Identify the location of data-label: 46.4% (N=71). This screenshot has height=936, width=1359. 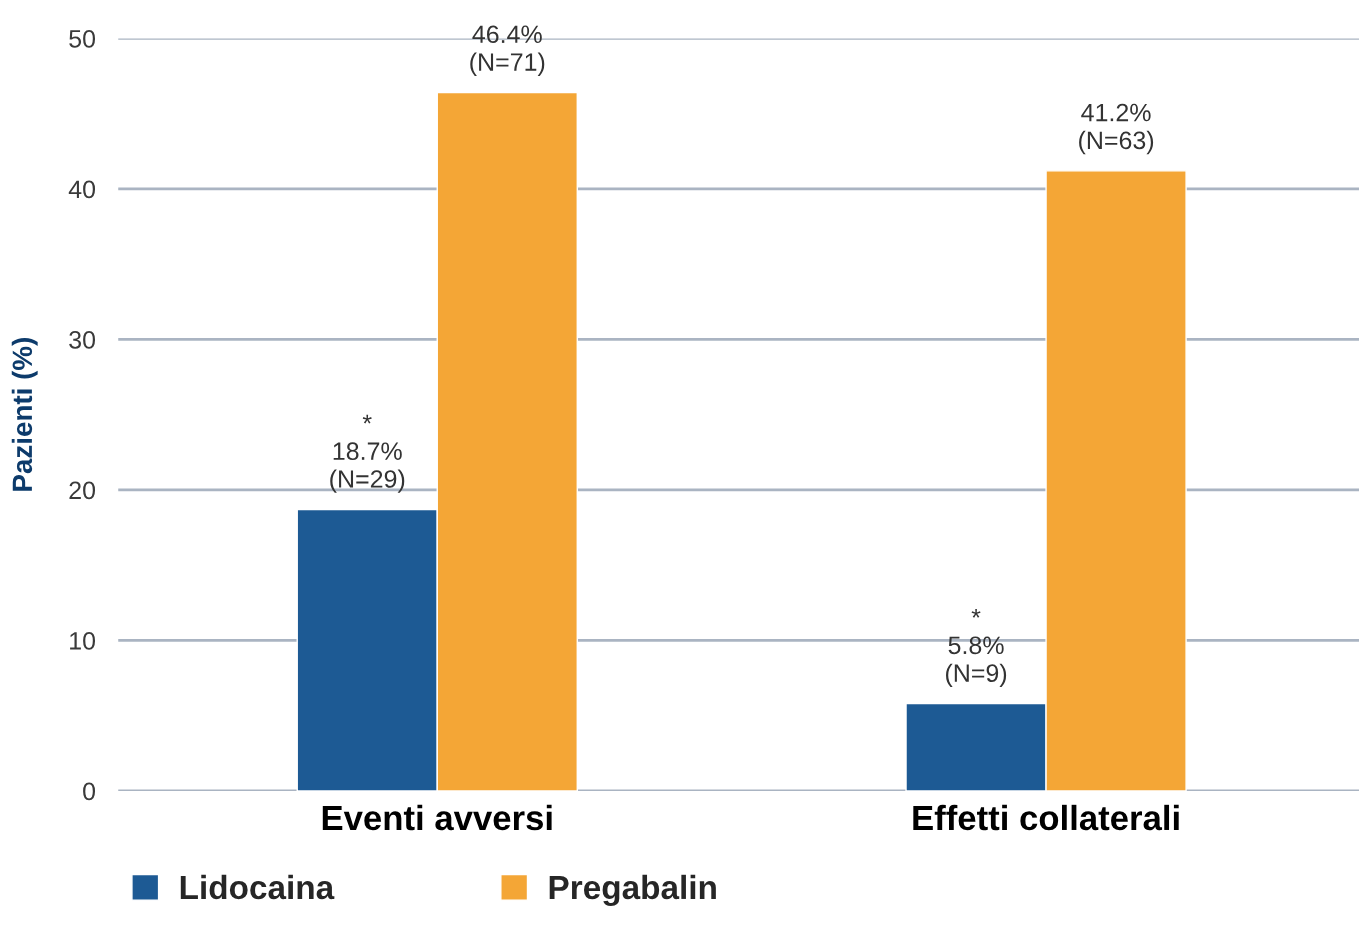
(507, 50).